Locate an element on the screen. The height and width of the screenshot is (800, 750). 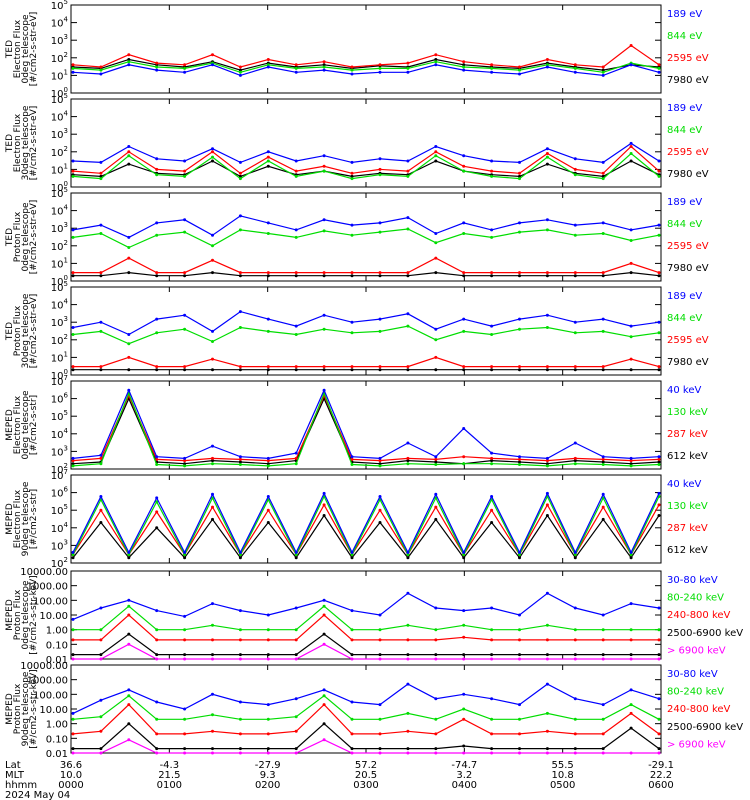
x-tick-label: 0500 is located at coordinates (562, 785).